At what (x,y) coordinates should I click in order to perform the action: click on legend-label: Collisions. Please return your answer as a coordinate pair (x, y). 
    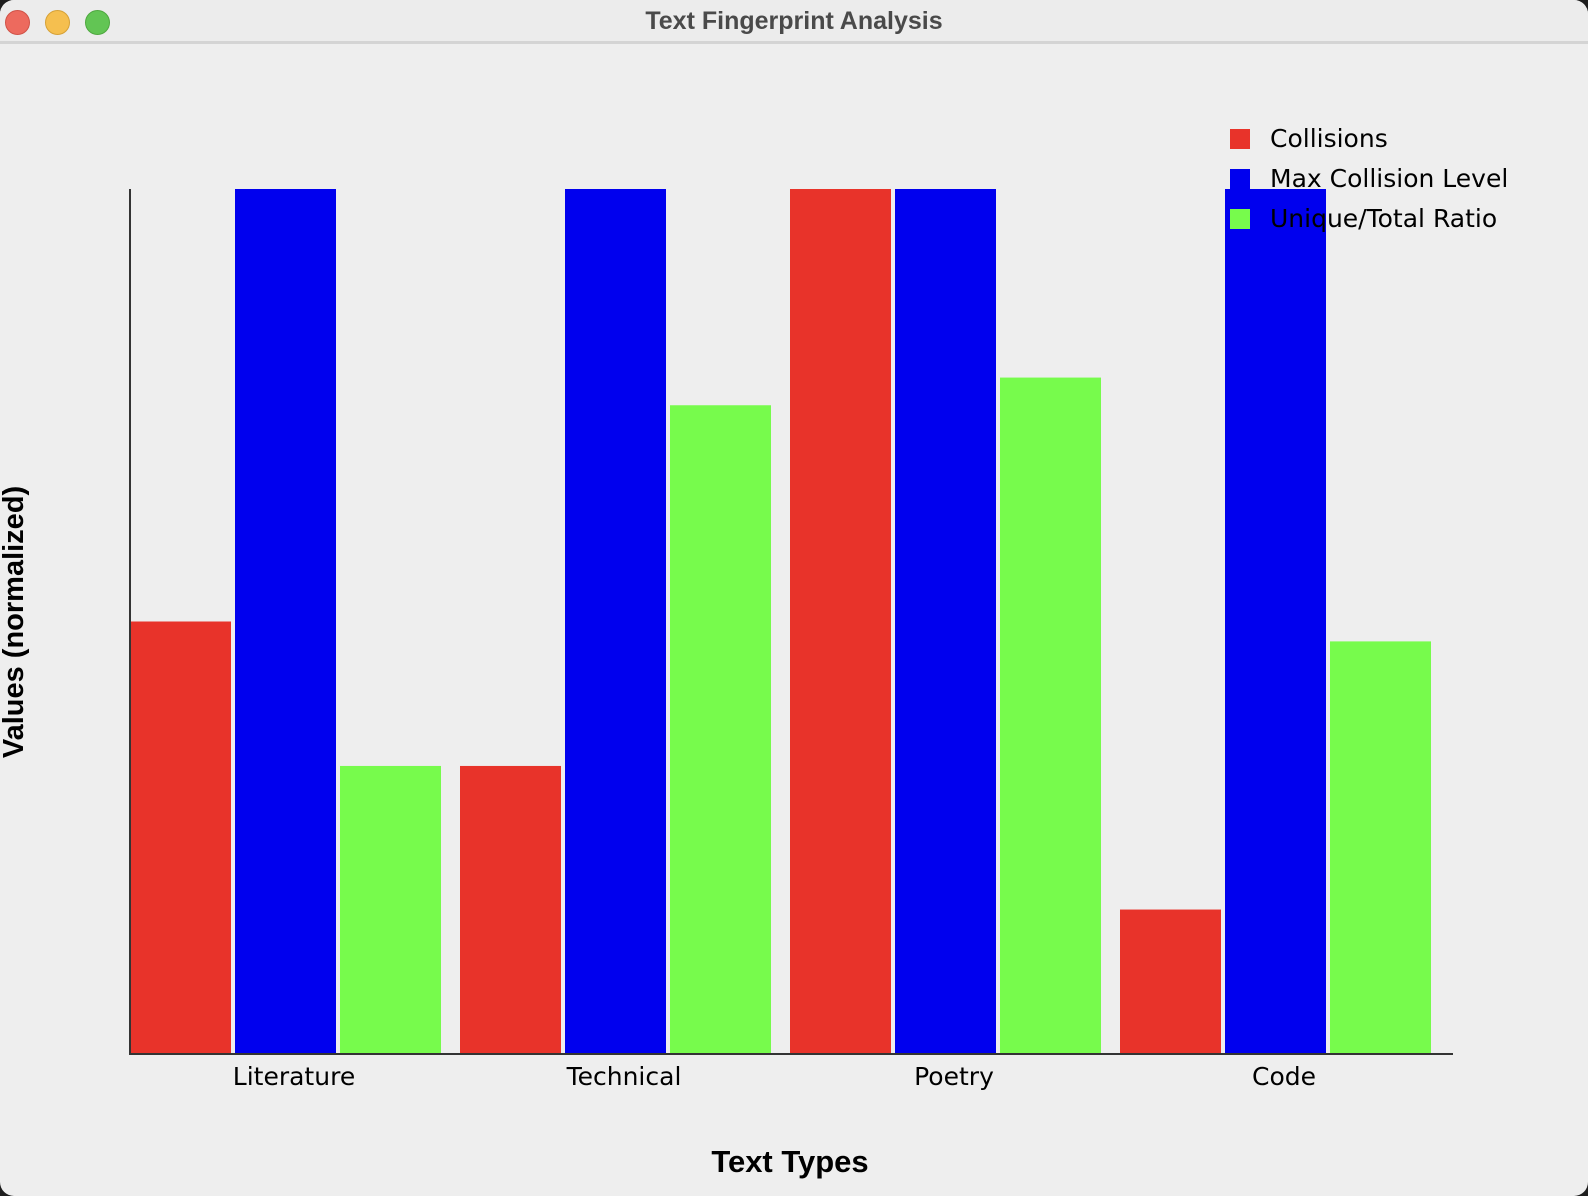
    Looking at the image, I should click on (1329, 138).